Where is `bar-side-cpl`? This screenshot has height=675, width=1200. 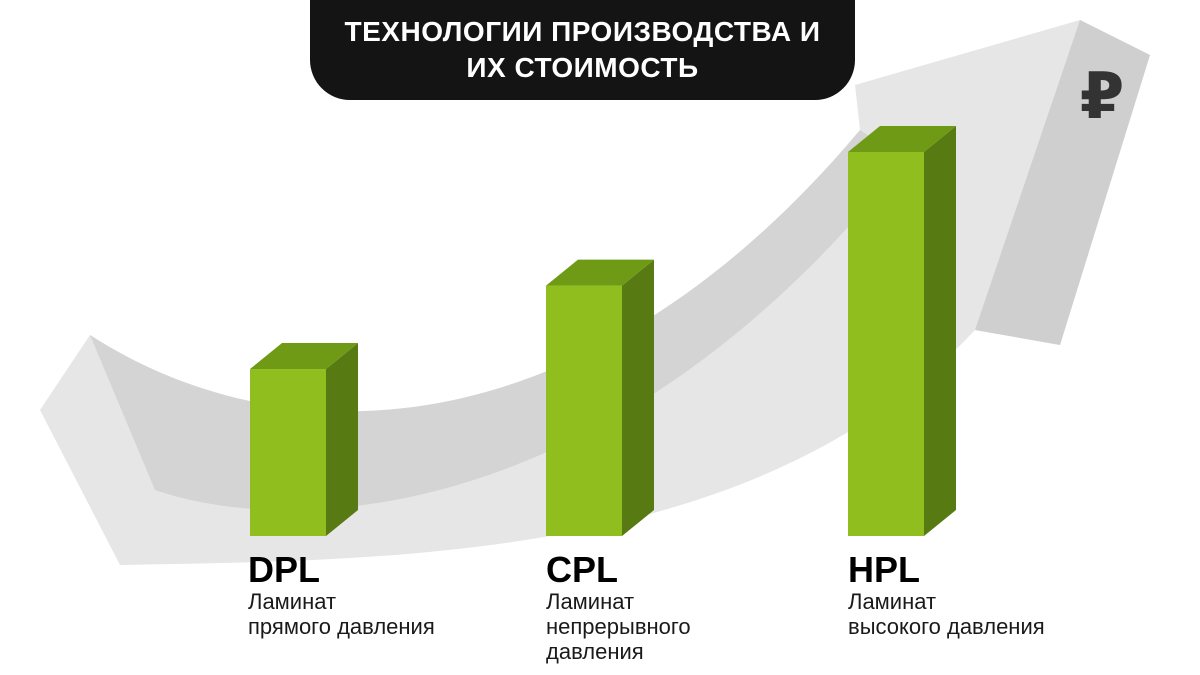 bar-side-cpl is located at coordinates (638, 397).